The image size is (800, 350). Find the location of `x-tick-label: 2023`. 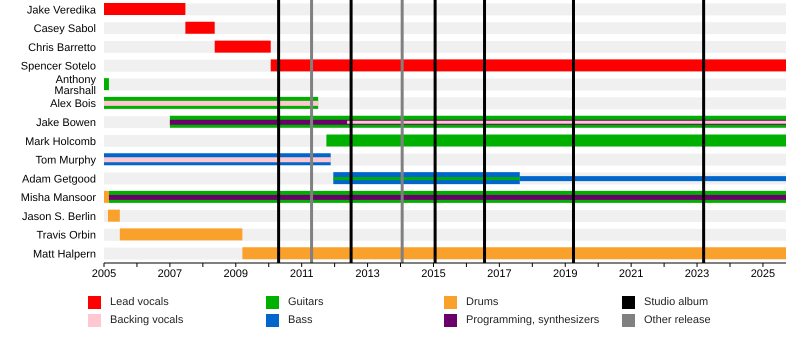

x-tick-label: 2023 is located at coordinates (697, 274).